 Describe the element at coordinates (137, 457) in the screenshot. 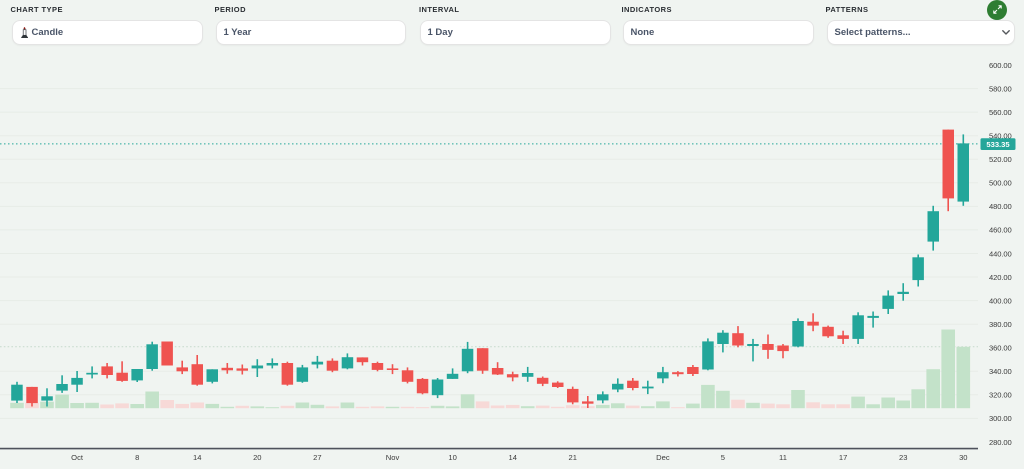

I see `svg-text: 8` at that location.